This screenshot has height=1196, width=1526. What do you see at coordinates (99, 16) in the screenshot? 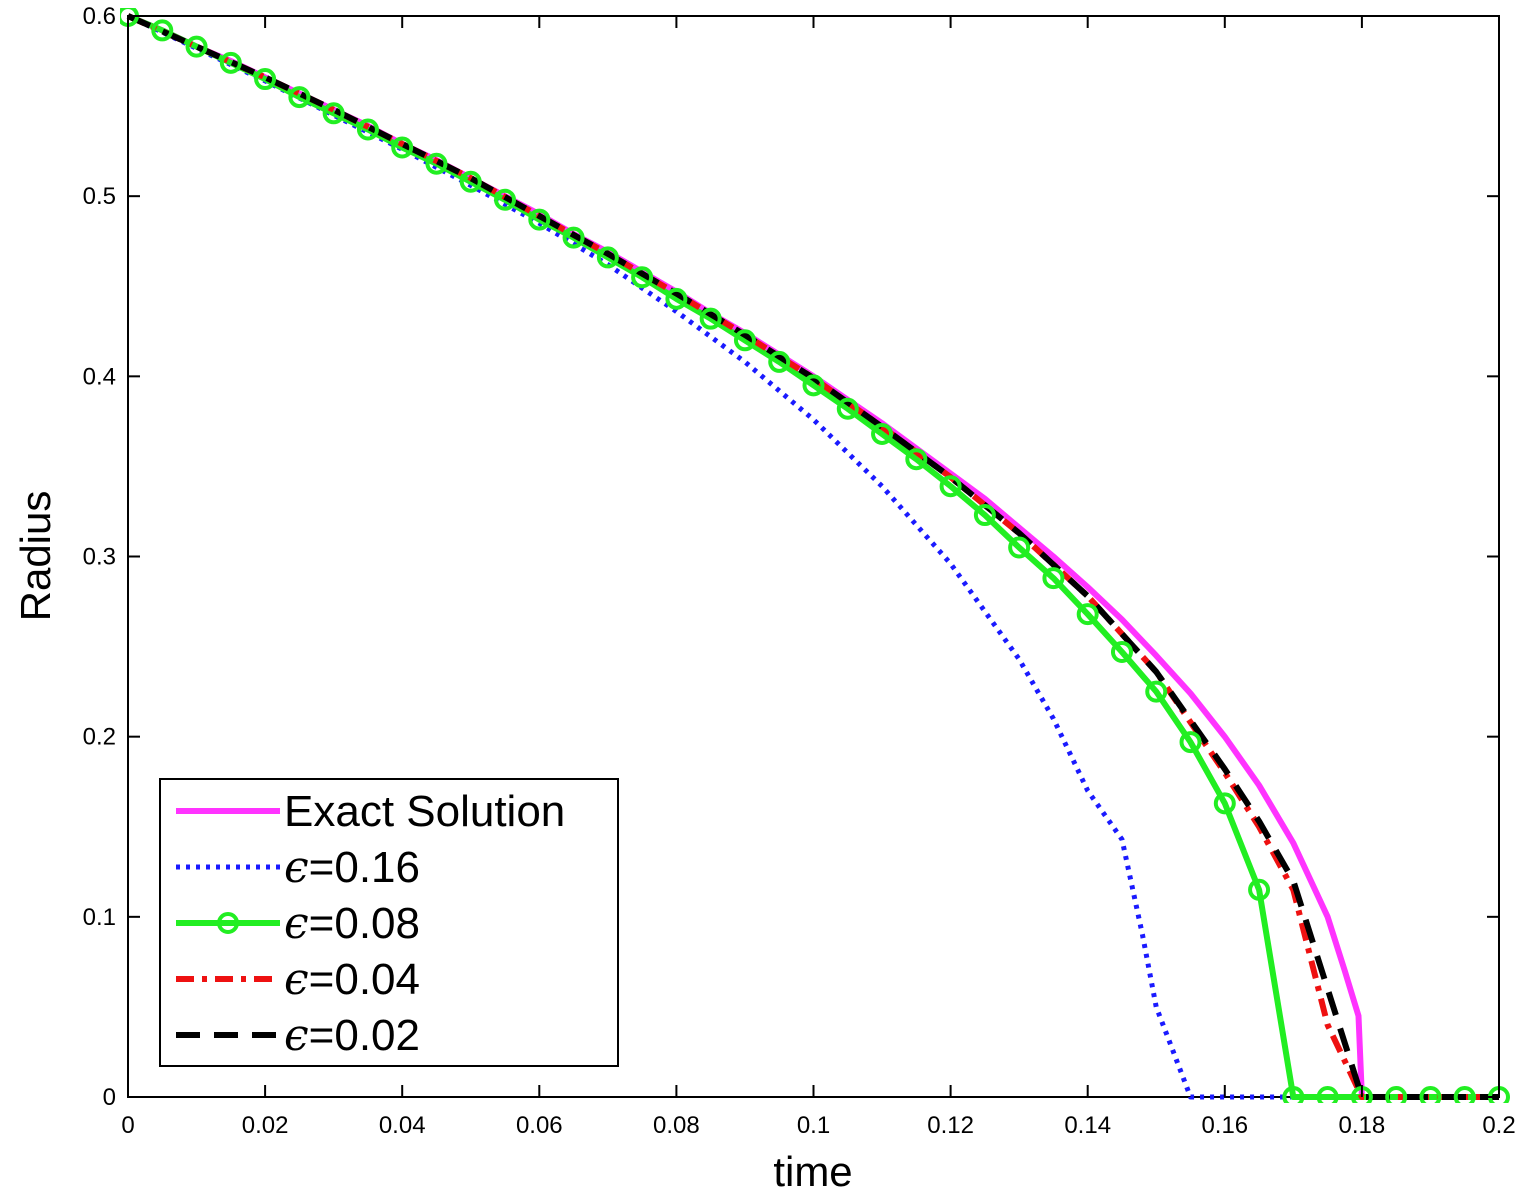
I see `y-tick-label: 0.6` at bounding box center [99, 16].